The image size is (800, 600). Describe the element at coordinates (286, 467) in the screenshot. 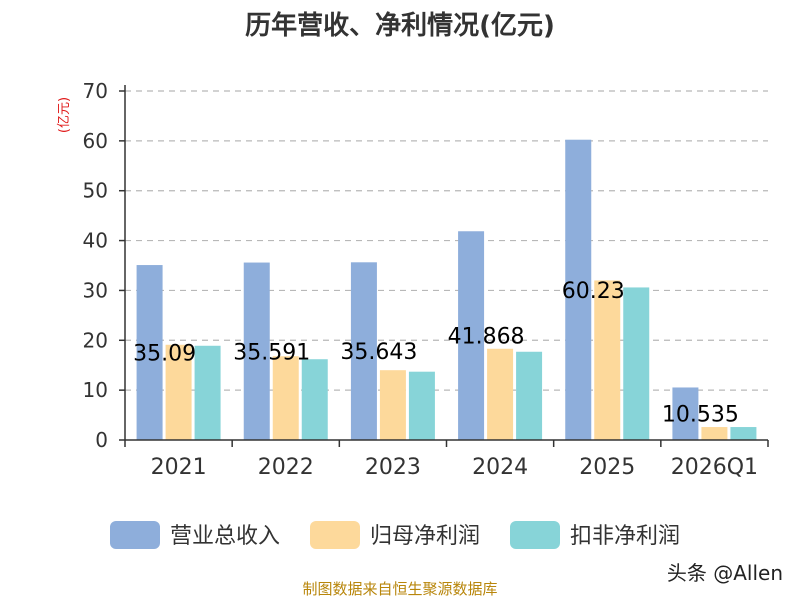

I see `x-tick-label: 2022` at that location.